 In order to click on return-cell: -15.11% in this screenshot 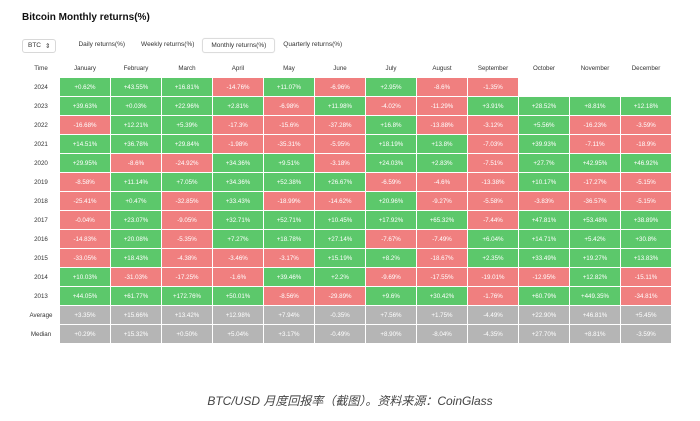, I will do `click(646, 277)`.